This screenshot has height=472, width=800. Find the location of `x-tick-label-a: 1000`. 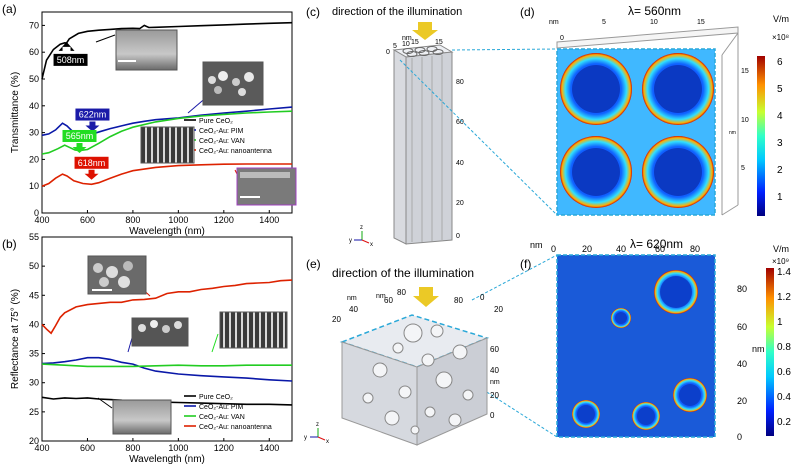

x-tick-label-a: 1000 is located at coordinates (178, 220).